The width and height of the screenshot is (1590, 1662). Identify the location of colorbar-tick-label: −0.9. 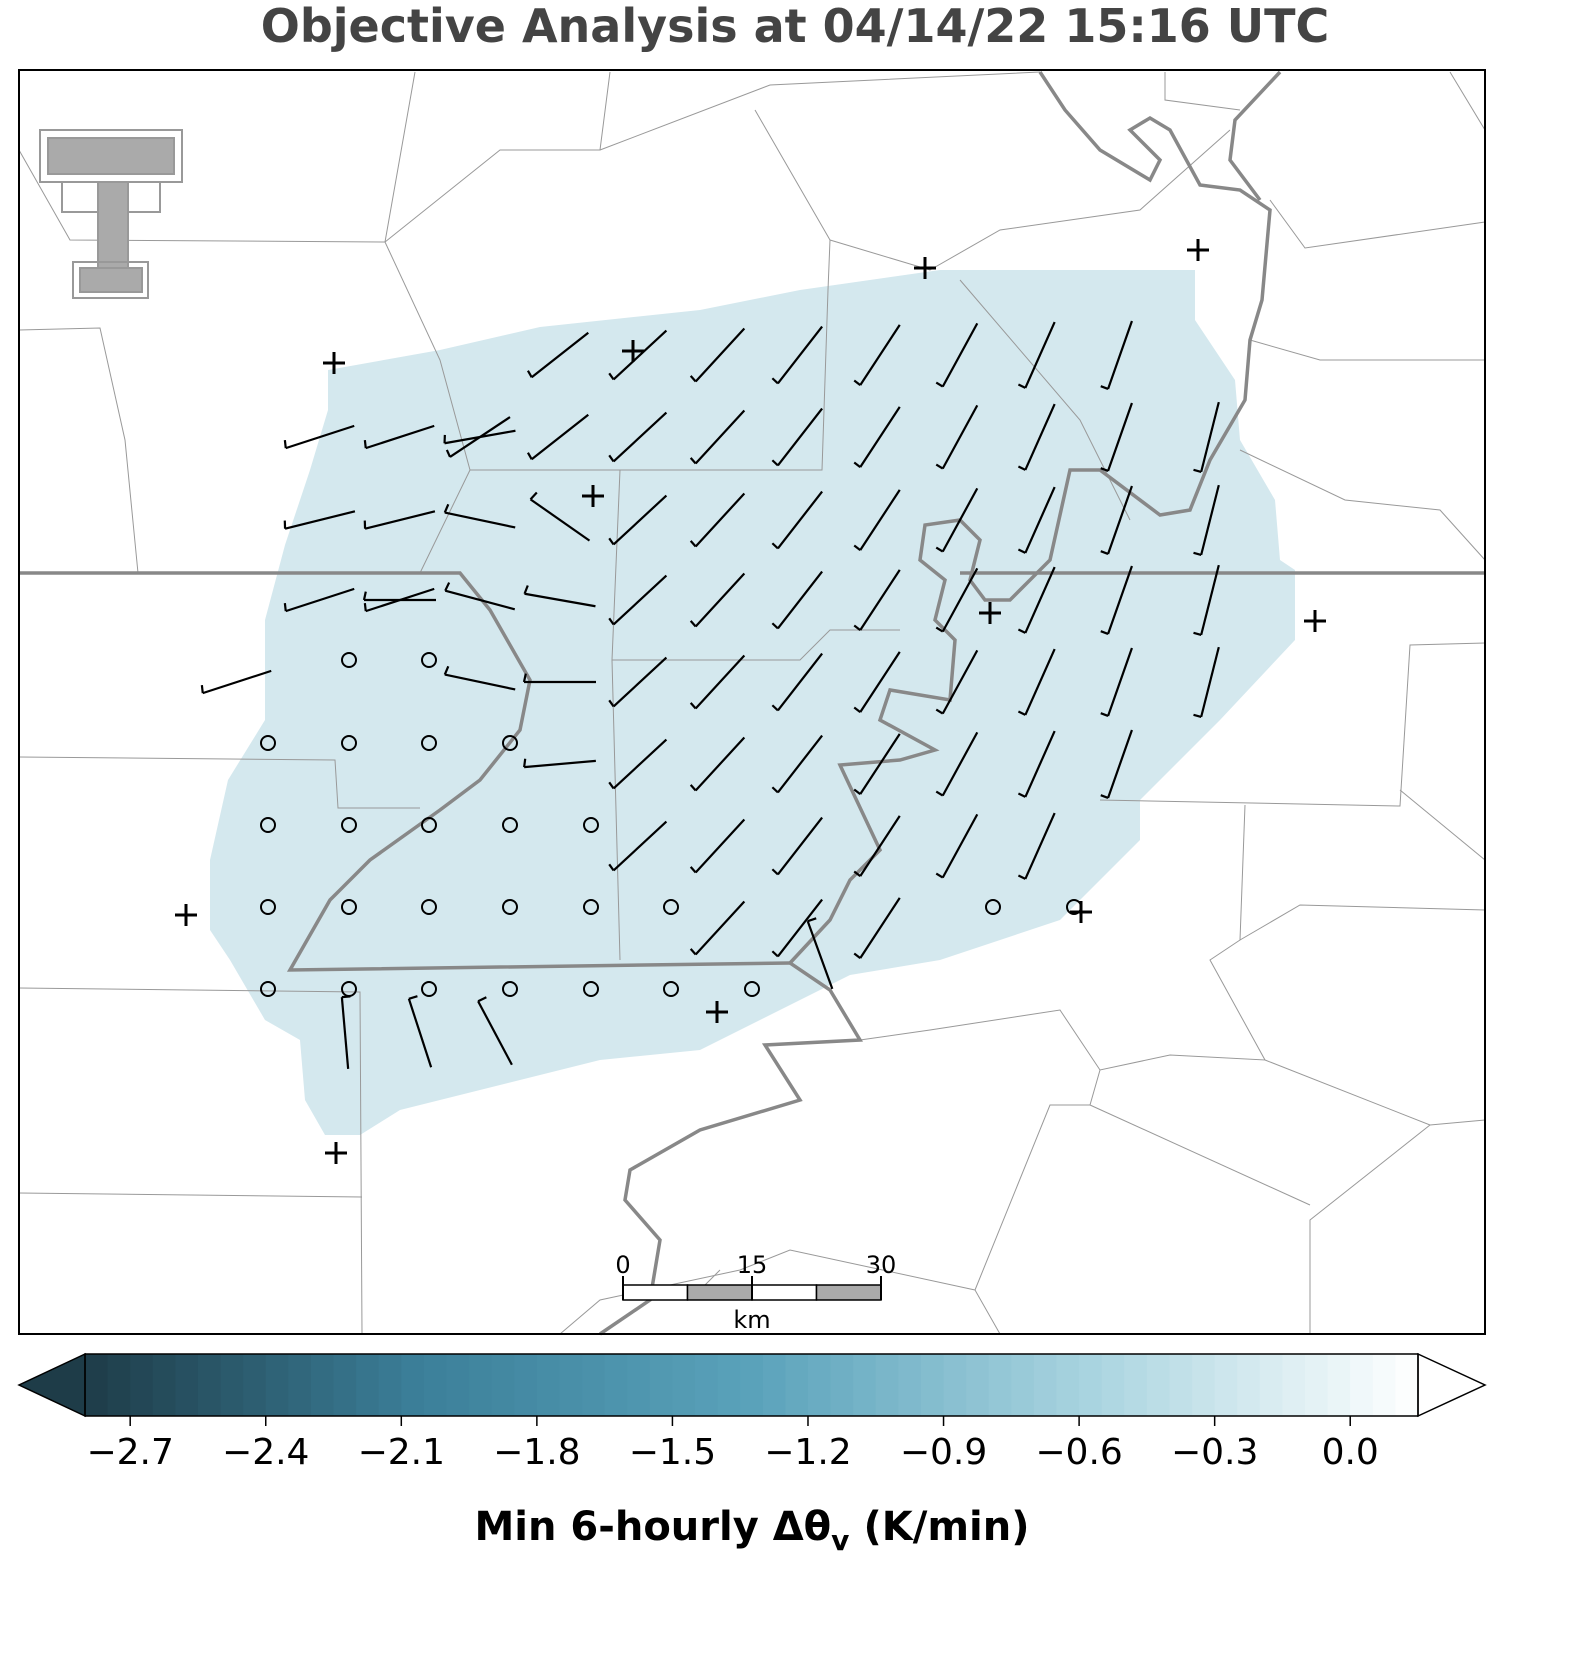
(943, 1452).